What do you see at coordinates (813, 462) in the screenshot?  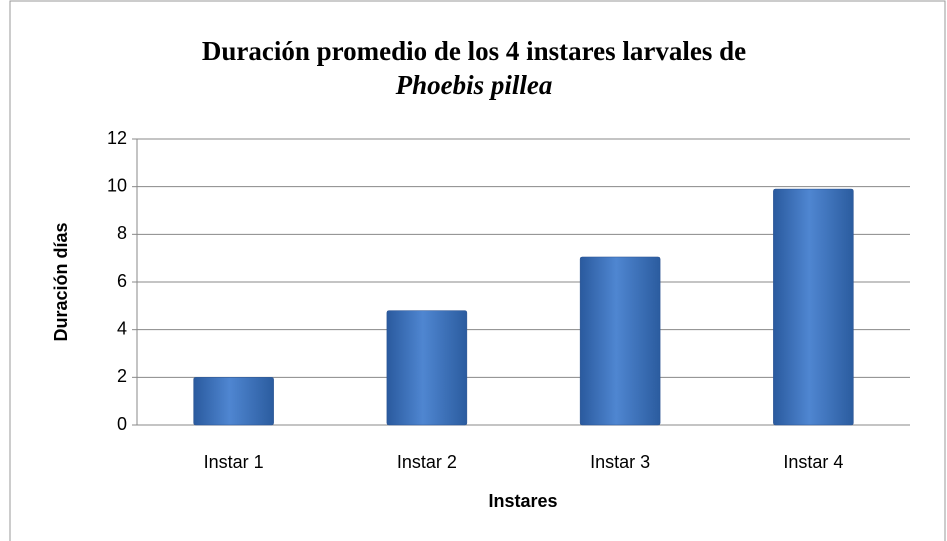 I see `x-tick-label: Instar 4` at bounding box center [813, 462].